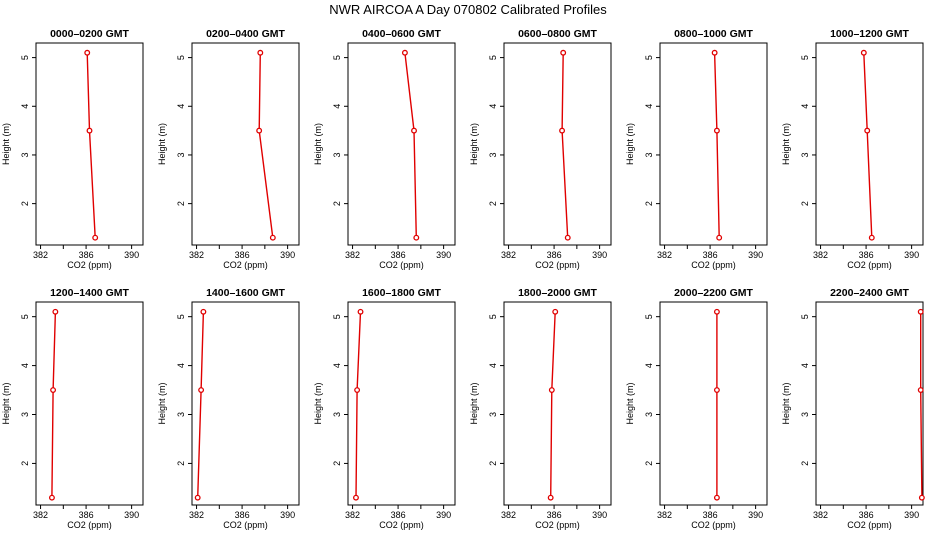  Describe the element at coordinates (713, 293) in the screenshot. I see `panel-title: 2000–2200 GMT` at that location.